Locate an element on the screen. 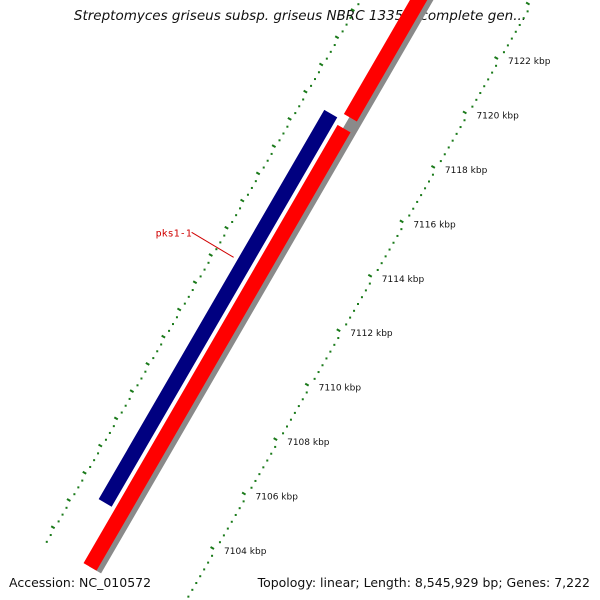  tick-label-7116: 7116 kbp is located at coordinates (434, 225).